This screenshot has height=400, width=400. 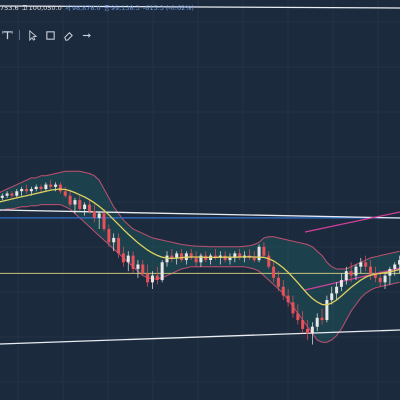 What do you see at coordinates (168, 8) in the screenshot?
I see `change-value: -615.3 (-0.62%)` at bounding box center [168, 8].